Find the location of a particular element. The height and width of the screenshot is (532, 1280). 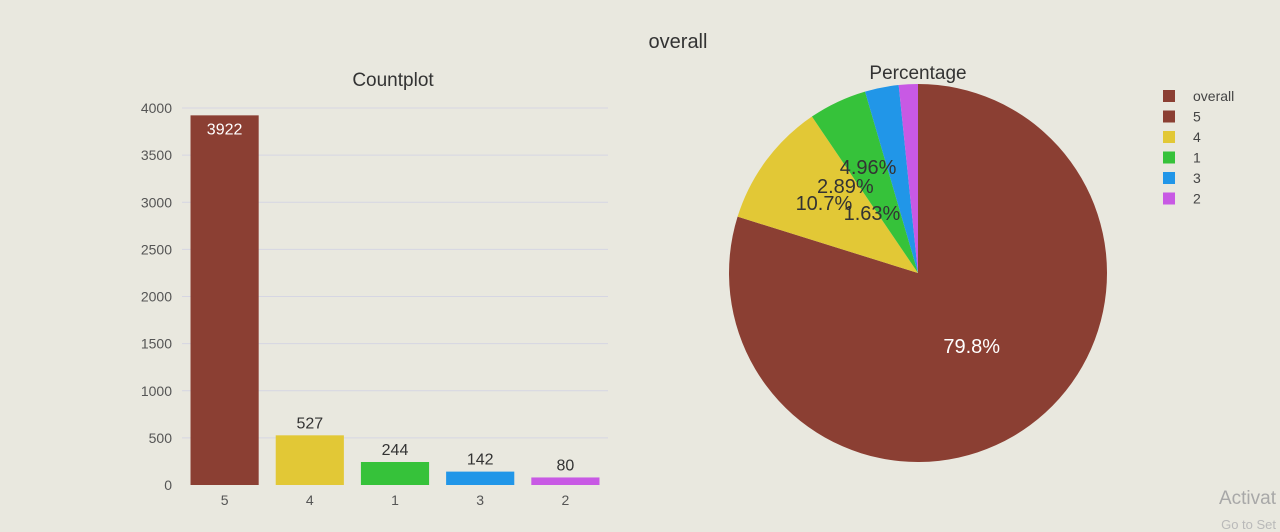

bar-x-ticks: 5 4 1 3 2 is located at coordinates (395, 500).